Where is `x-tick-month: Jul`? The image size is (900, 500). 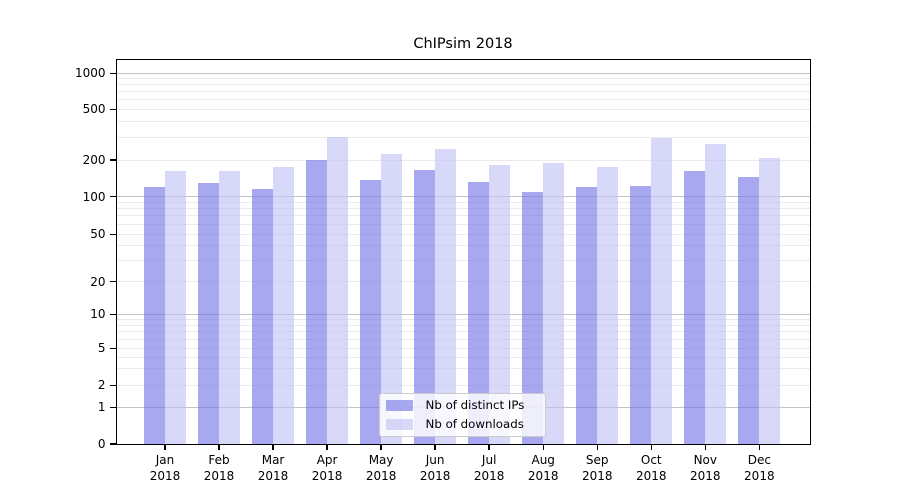
x-tick-month: Jul is located at coordinates (489, 460).